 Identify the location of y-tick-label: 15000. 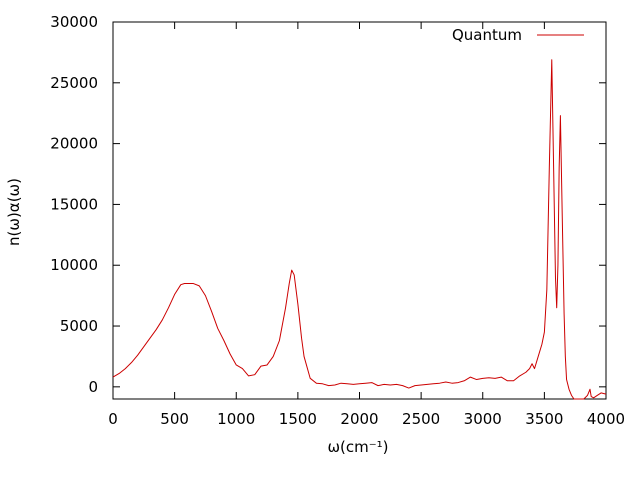
(74, 204).